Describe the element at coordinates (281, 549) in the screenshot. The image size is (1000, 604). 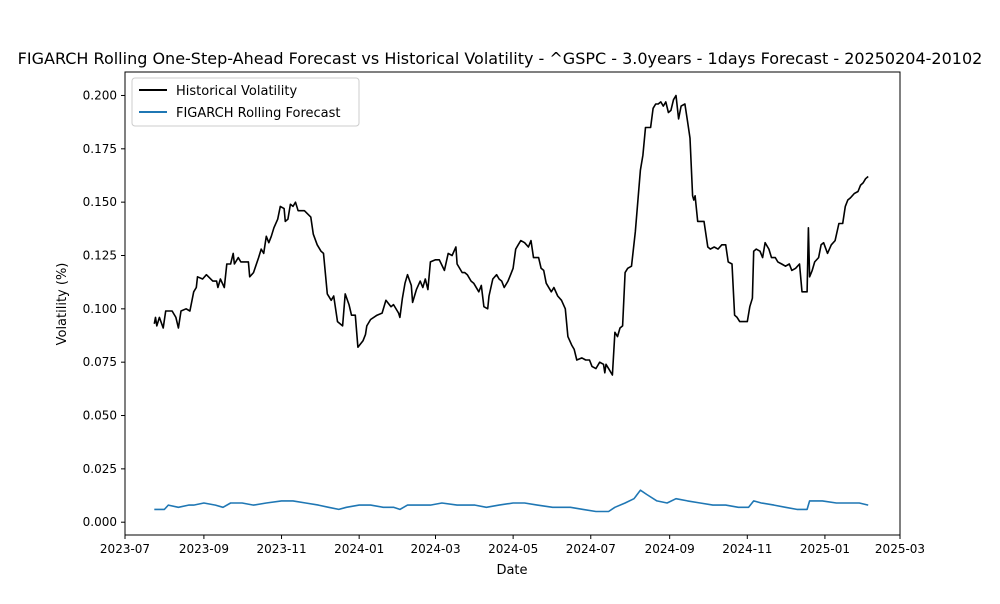
I see `x-tick-label: 2023-11` at that location.